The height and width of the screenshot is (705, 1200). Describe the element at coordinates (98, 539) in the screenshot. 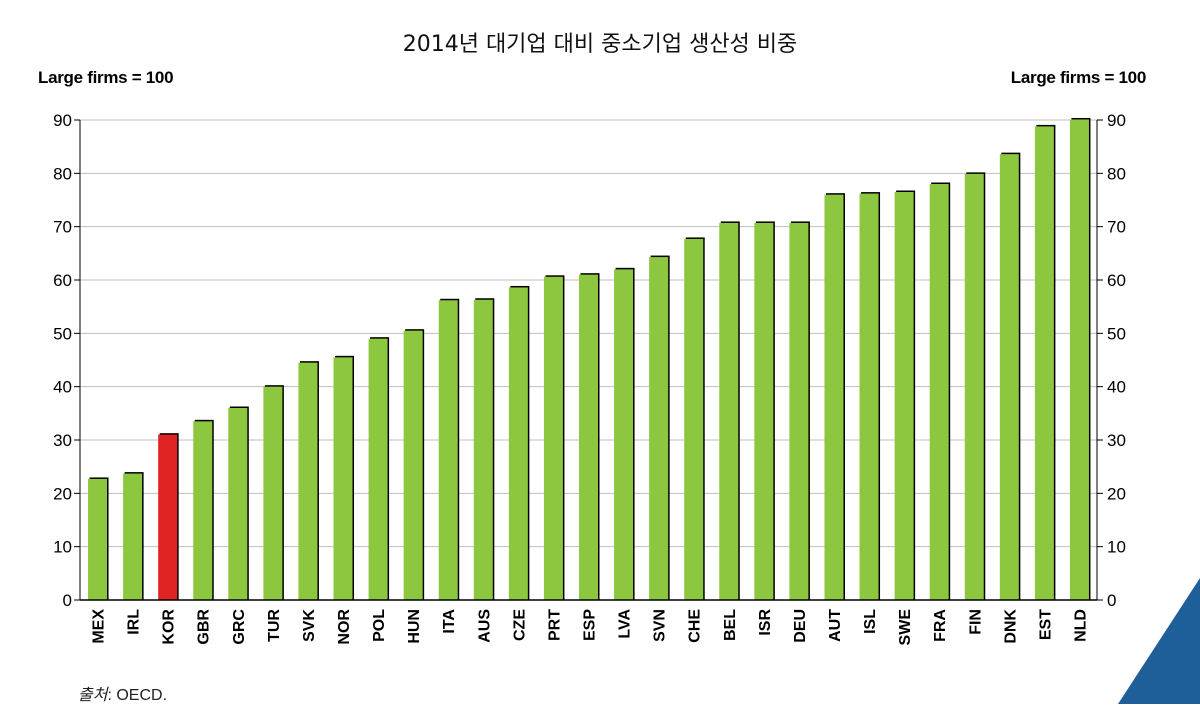

I see `bar-mex` at that location.